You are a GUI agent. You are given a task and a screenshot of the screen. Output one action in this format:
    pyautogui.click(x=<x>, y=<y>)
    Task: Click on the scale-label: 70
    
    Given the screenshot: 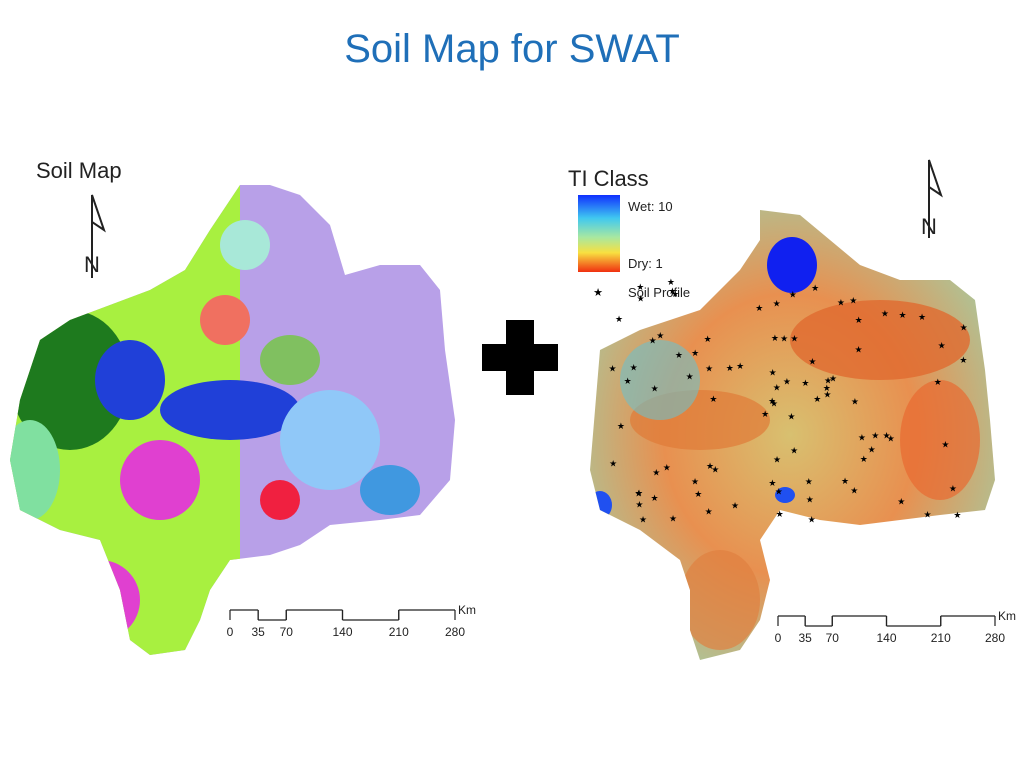 What is the action you would take?
    pyautogui.click(x=287, y=632)
    